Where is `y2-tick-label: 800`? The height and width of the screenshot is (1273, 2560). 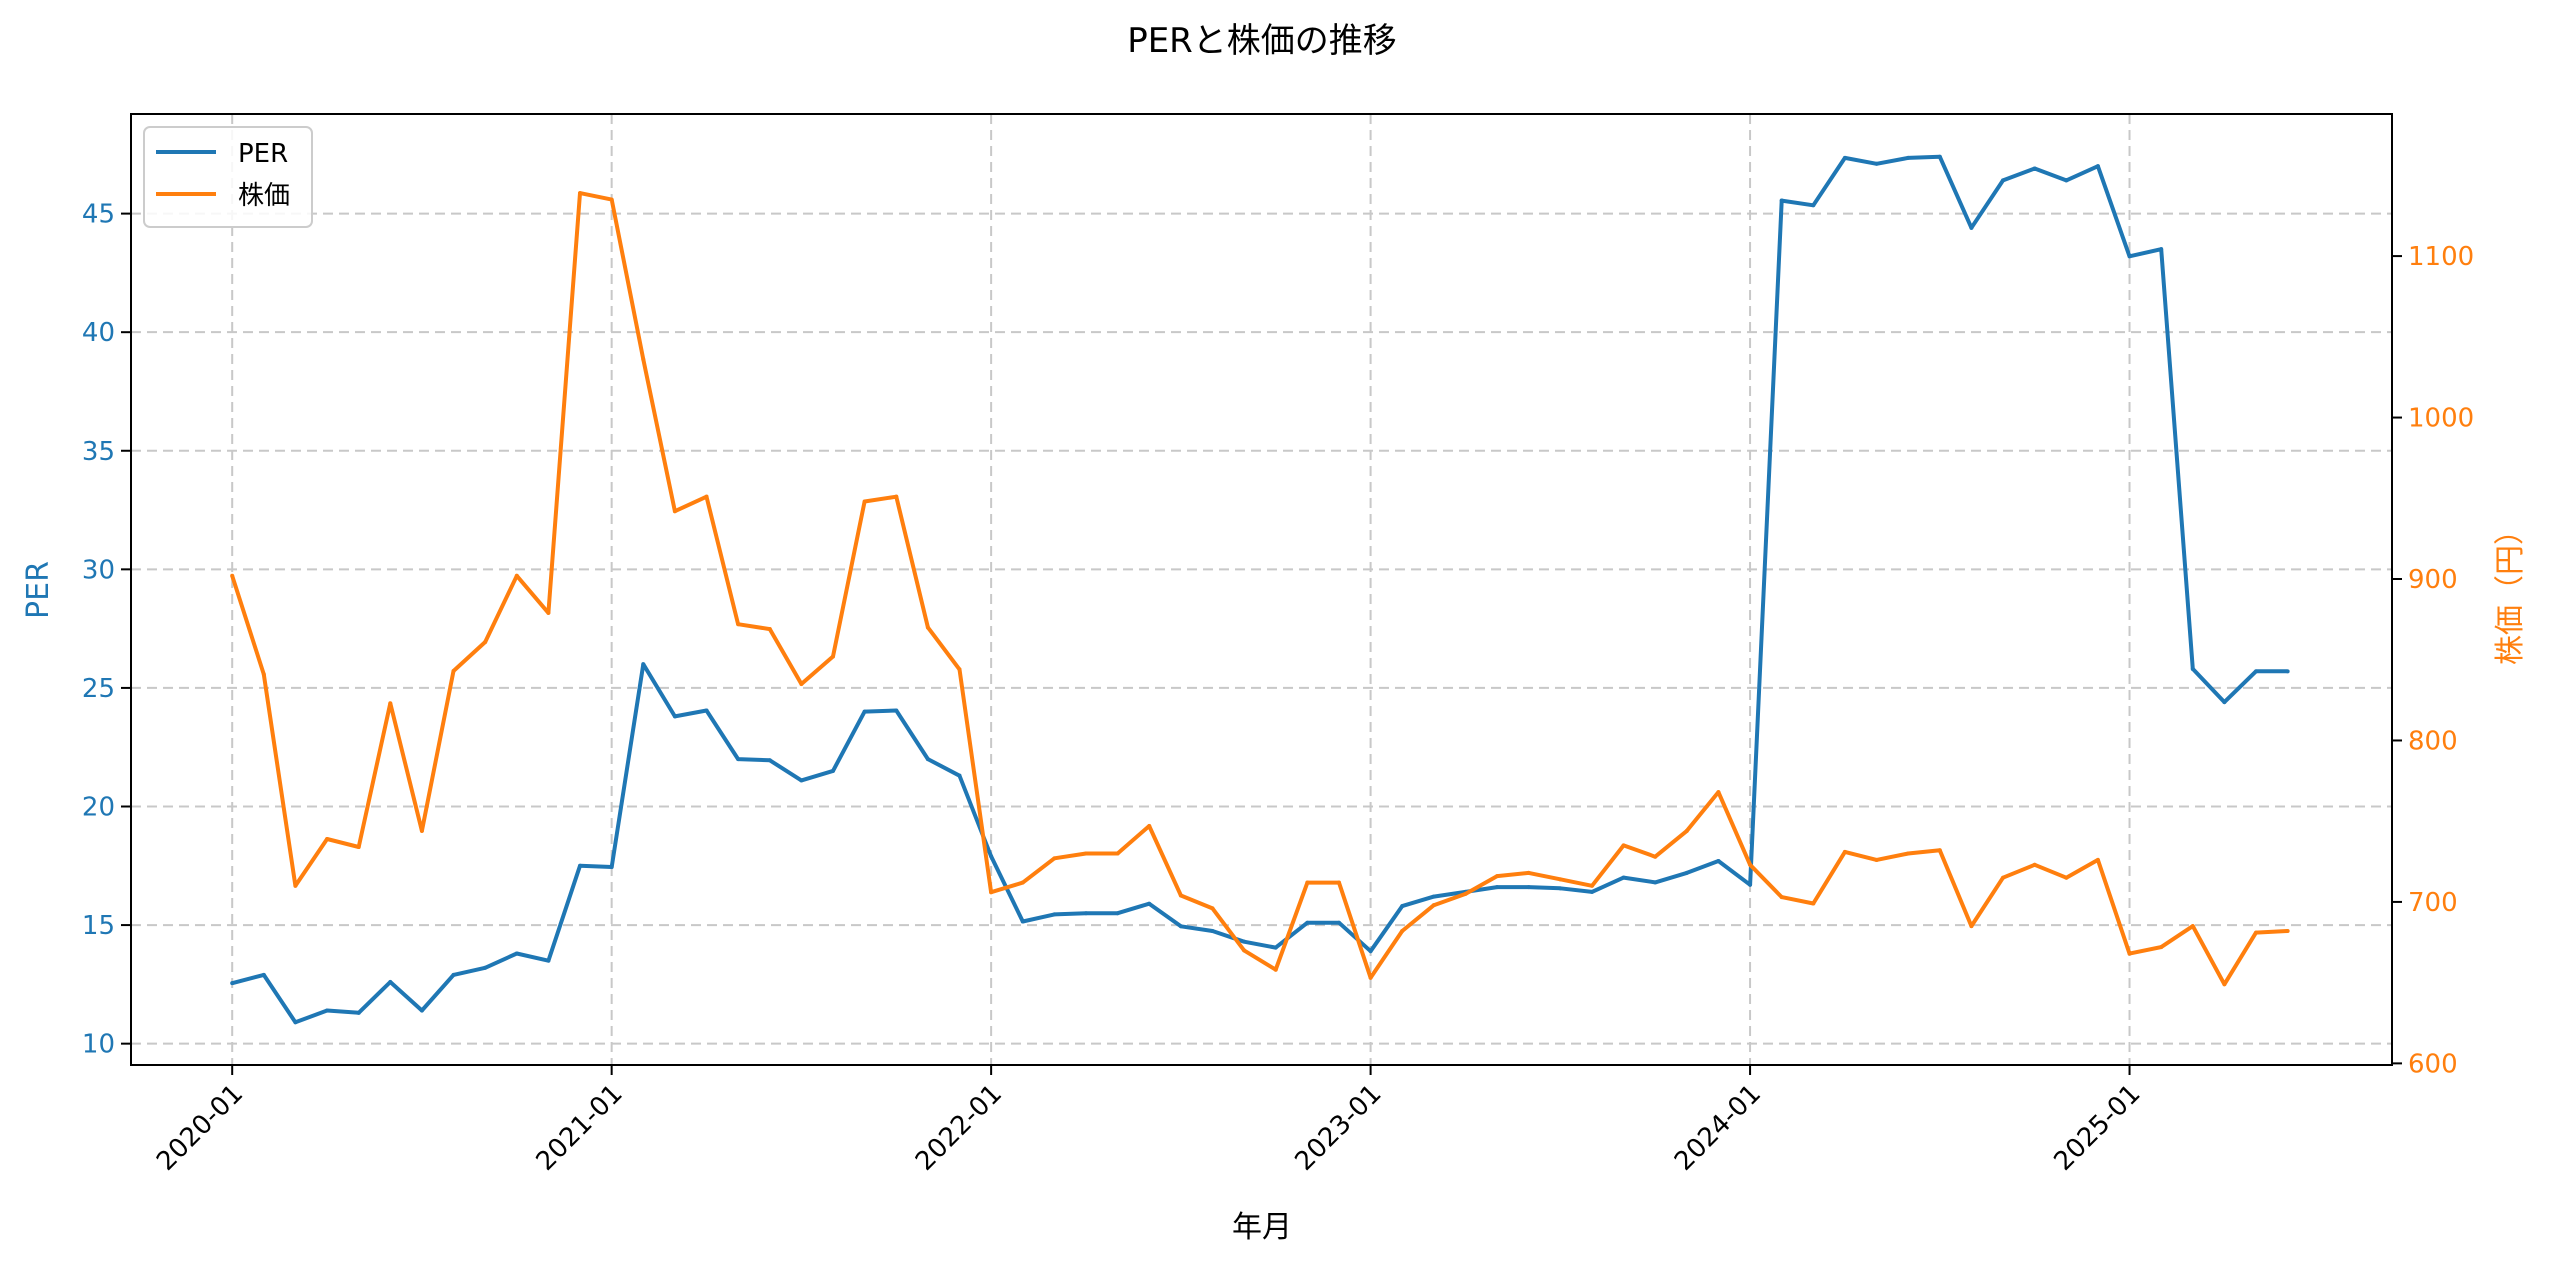
y2-tick-label: 800 is located at coordinates (2433, 741).